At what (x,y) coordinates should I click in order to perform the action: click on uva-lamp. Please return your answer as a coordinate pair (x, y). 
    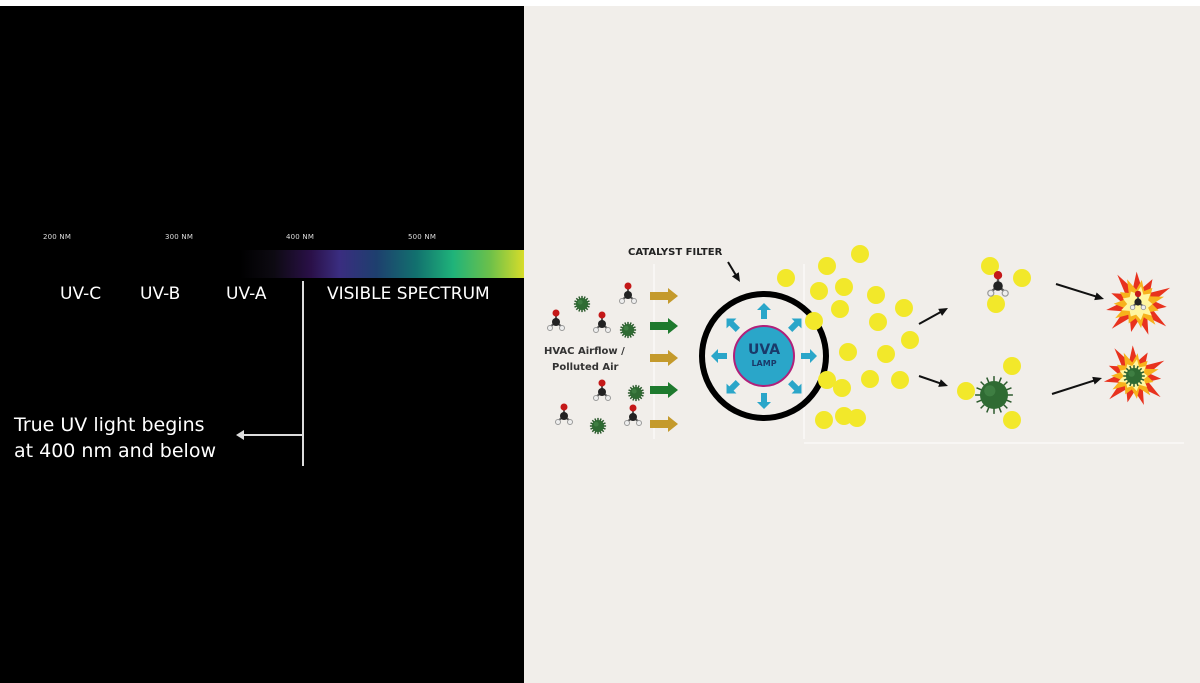
    Looking at the image, I should click on (764, 356).